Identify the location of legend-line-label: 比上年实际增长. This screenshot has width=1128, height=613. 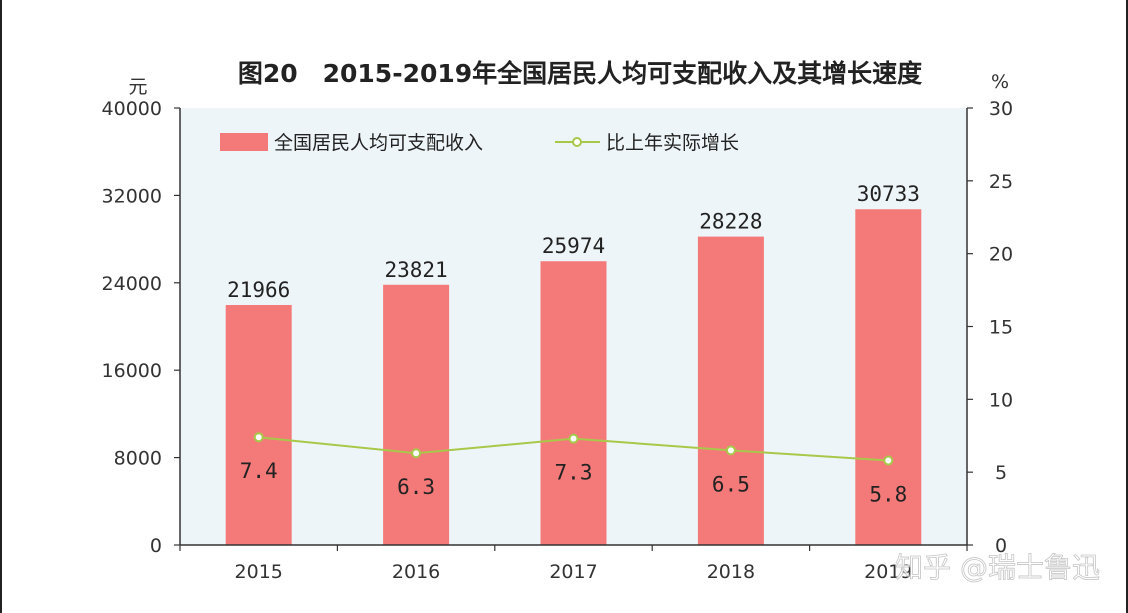
(672, 143).